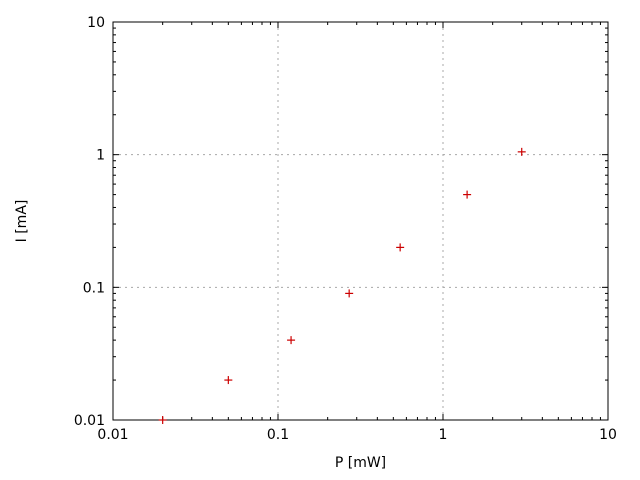 Image resolution: width=640 pixels, height=480 pixels. I want to click on x-tick-label: 1, so click(443, 435).